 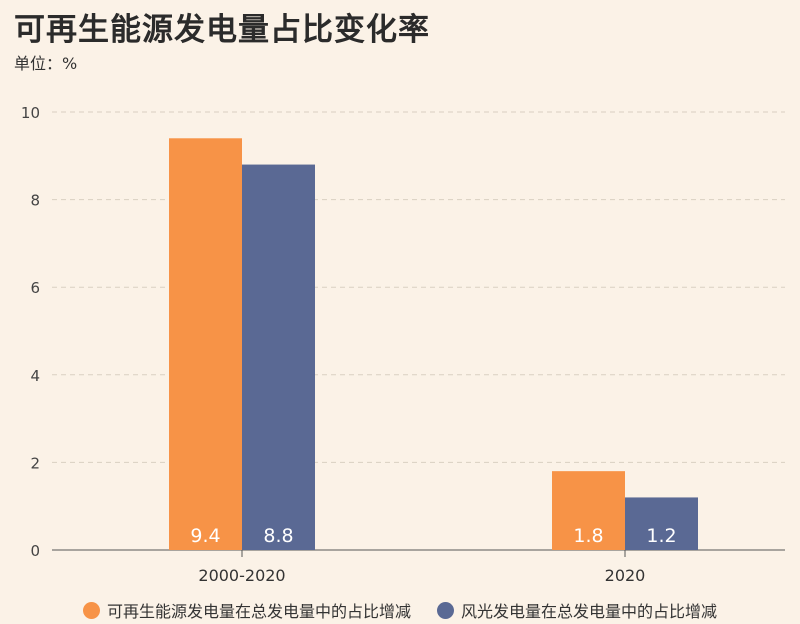 What do you see at coordinates (589, 611) in the screenshot?
I see `legend-label-wind-solar: 风光发电量在总发电量中的占比增减` at bounding box center [589, 611].